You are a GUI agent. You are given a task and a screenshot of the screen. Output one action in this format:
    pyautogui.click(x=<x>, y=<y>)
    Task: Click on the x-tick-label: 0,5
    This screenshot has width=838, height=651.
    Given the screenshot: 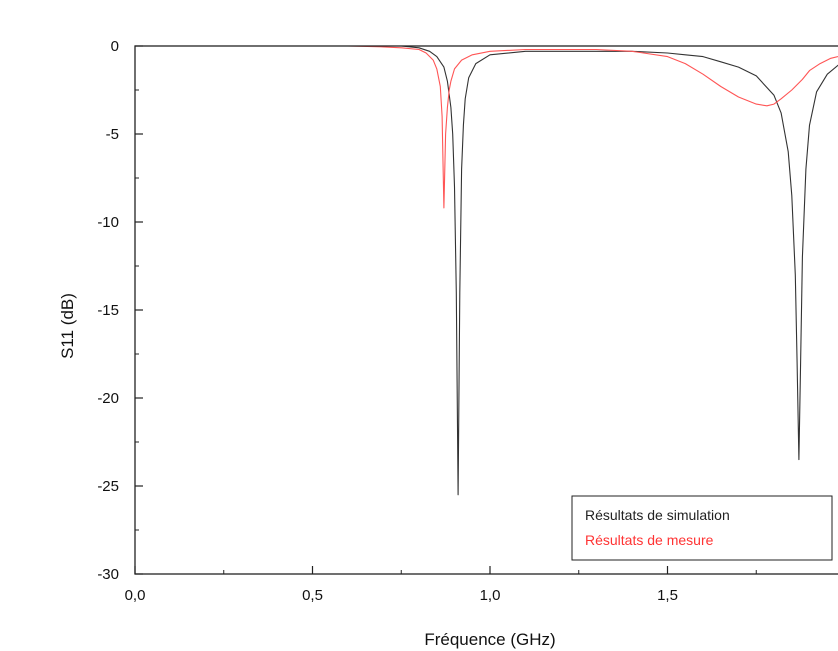 What is the action you would take?
    pyautogui.click(x=312, y=595)
    